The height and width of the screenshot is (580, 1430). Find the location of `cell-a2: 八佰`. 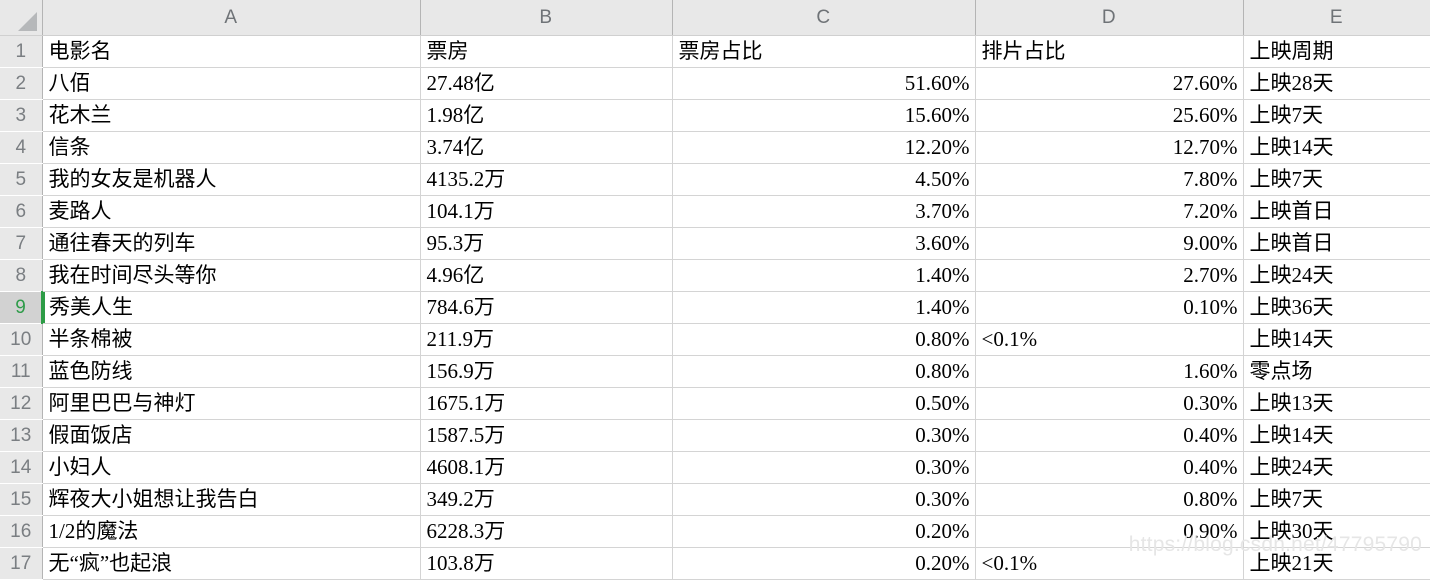

cell-a2: 八佰 is located at coordinates (231, 83).